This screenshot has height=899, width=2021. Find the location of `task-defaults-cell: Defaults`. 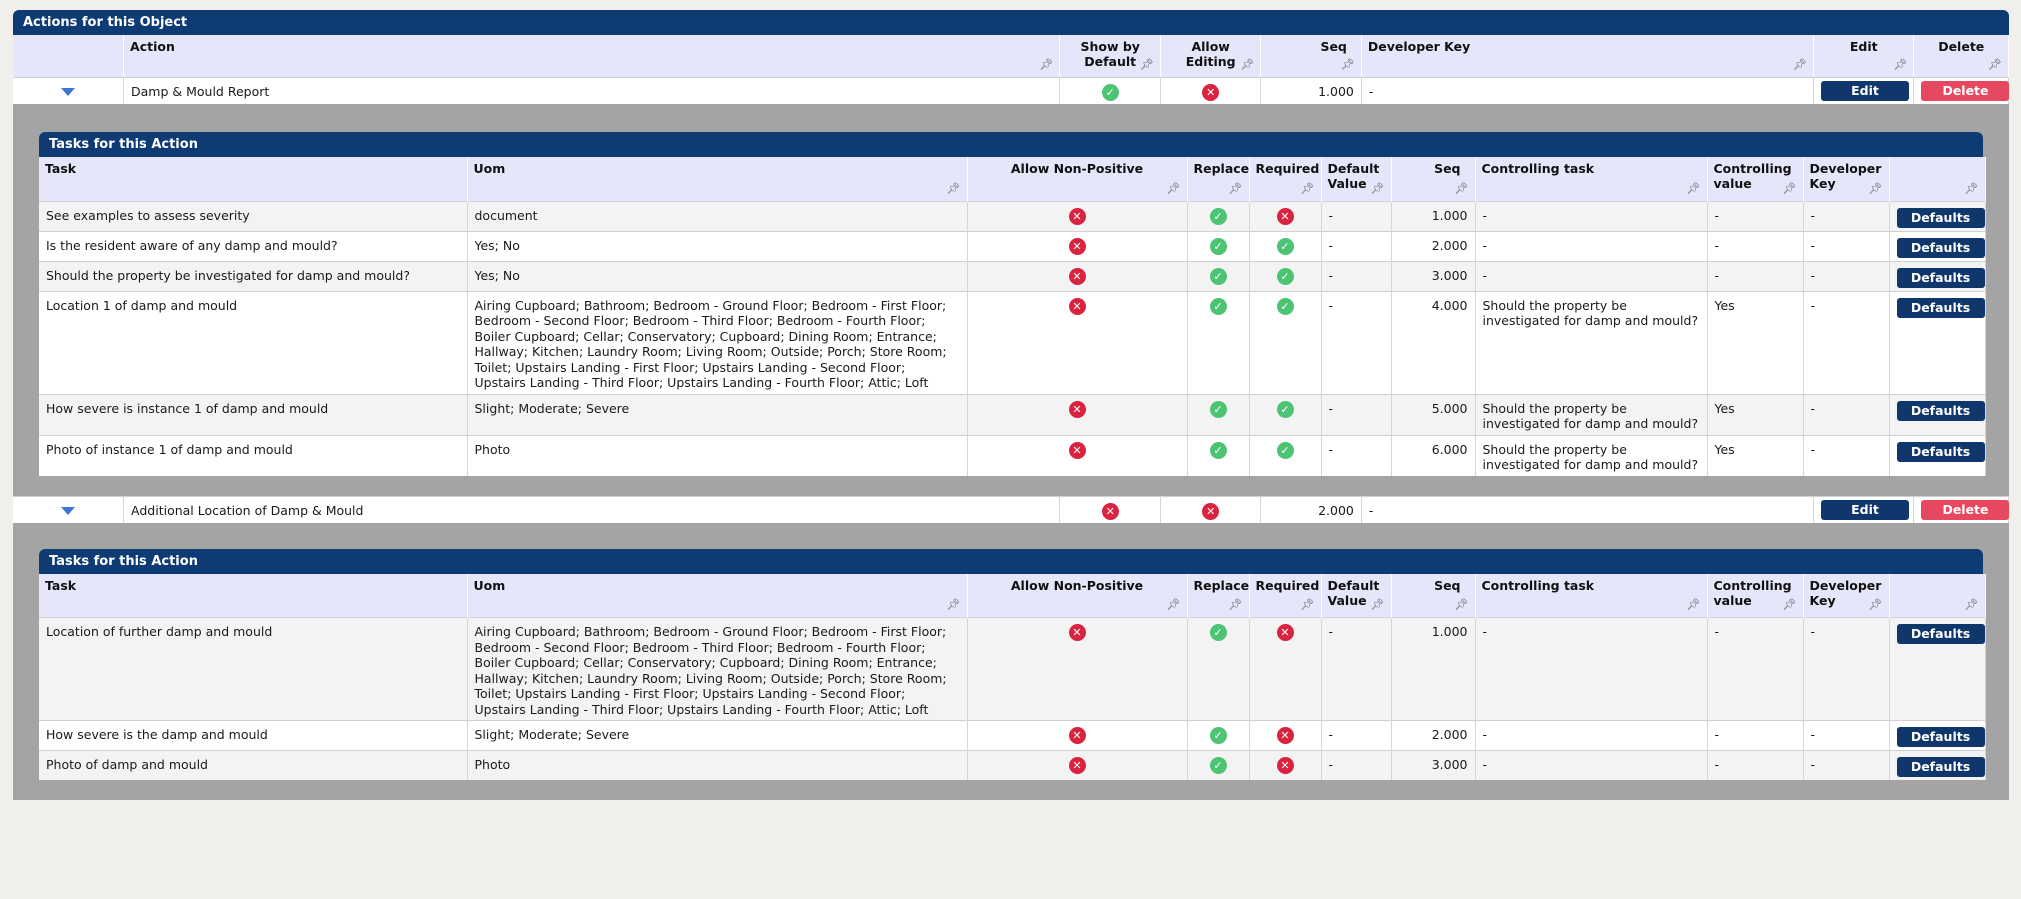

task-defaults-cell: Defaults is located at coordinates (1937, 342).